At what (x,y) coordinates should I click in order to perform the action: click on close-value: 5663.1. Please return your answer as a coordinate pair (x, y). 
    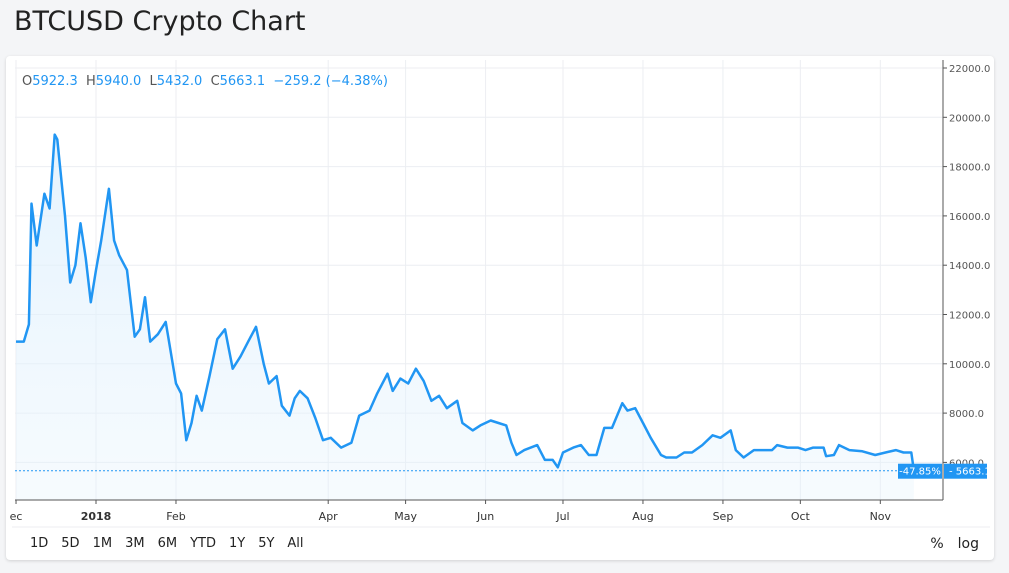
    Looking at the image, I should click on (242, 81).